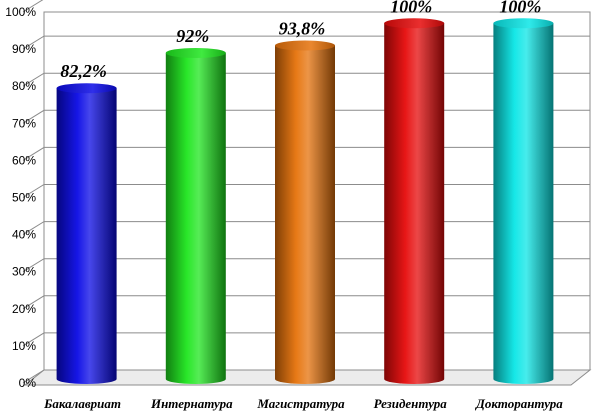 This screenshot has width=603, height=416. Describe the element at coordinates (83, 71) in the screenshot. I see `data-label: 82,2%` at that location.